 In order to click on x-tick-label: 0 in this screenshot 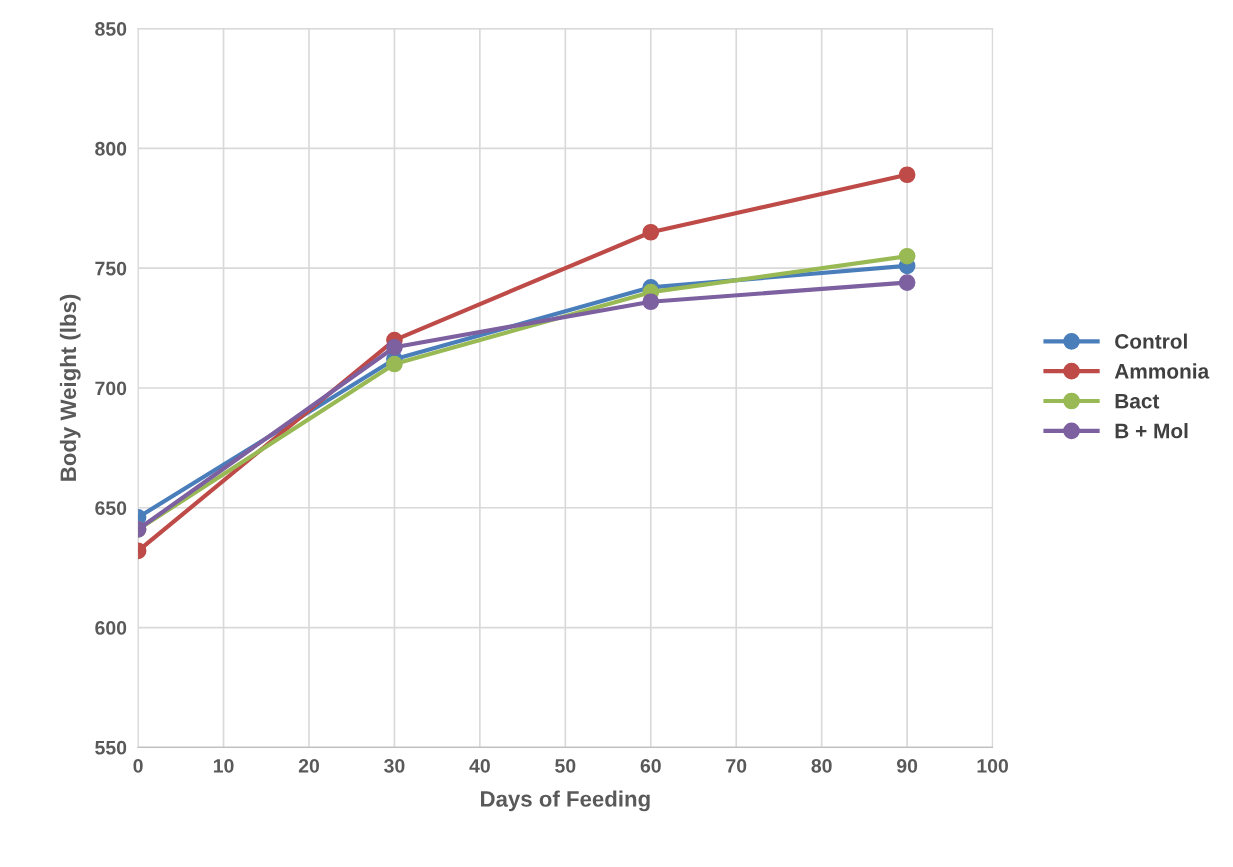, I will do `click(138, 765)`.